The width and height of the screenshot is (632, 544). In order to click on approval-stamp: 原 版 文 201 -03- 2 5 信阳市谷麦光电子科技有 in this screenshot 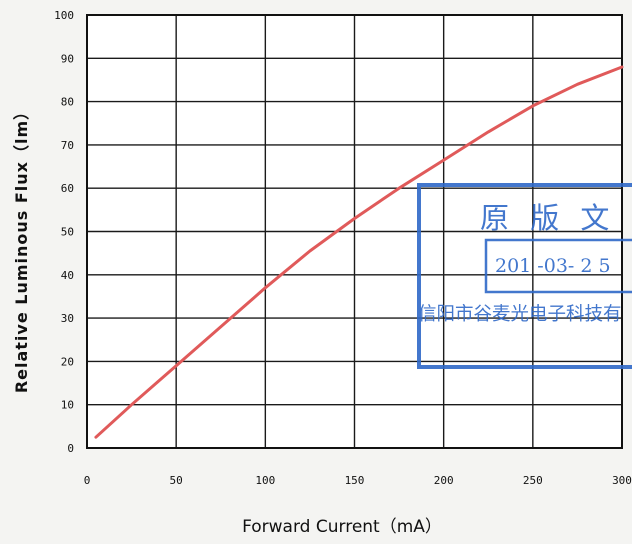, I will do `click(524, 276)`.